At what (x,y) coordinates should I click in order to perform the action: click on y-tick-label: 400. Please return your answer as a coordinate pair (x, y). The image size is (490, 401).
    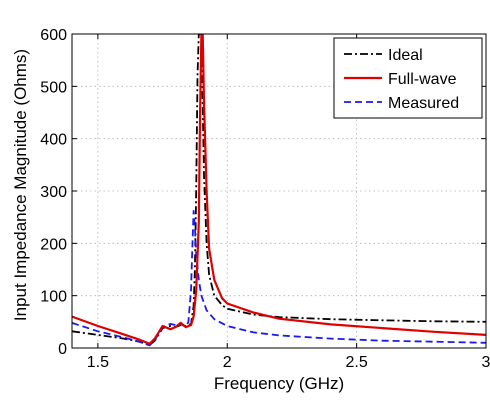
    Looking at the image, I should click on (53, 140).